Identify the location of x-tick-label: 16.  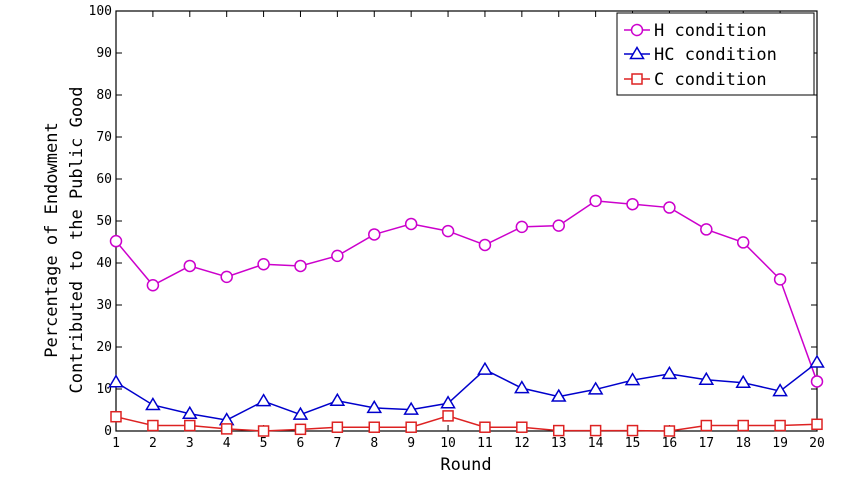
(670, 443).